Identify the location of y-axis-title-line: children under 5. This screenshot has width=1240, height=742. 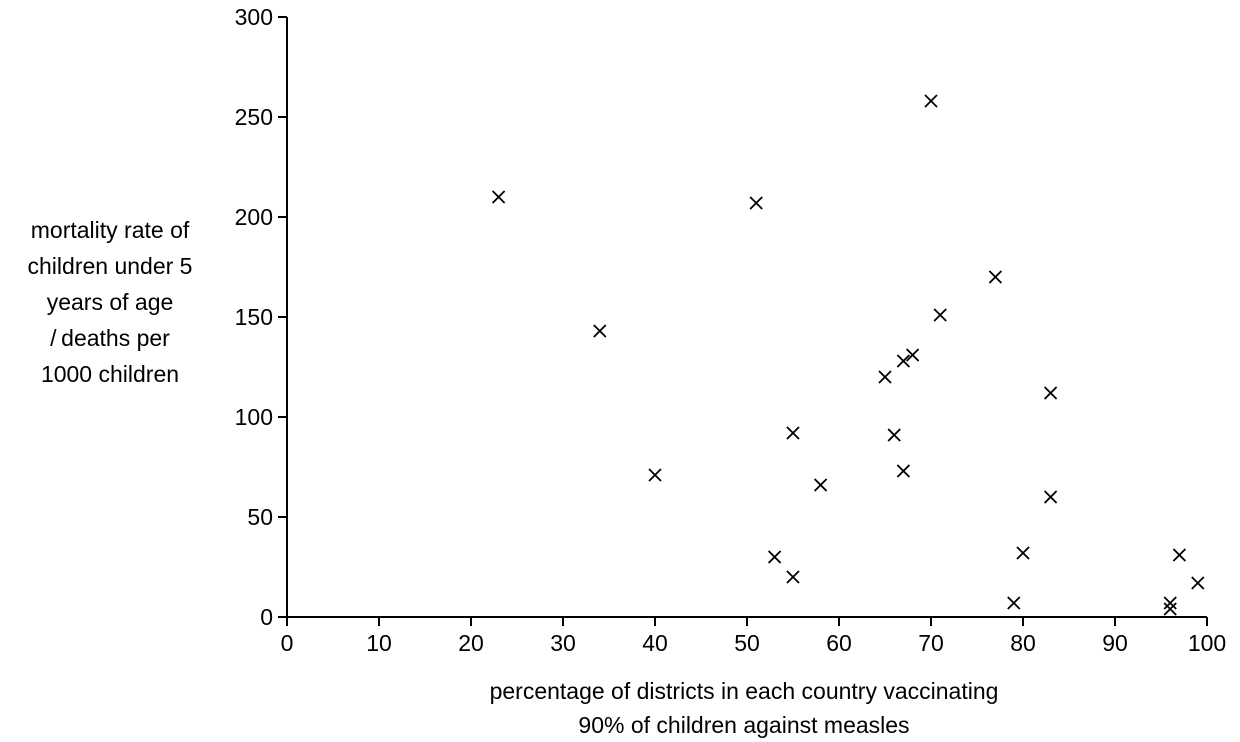
(110, 266).